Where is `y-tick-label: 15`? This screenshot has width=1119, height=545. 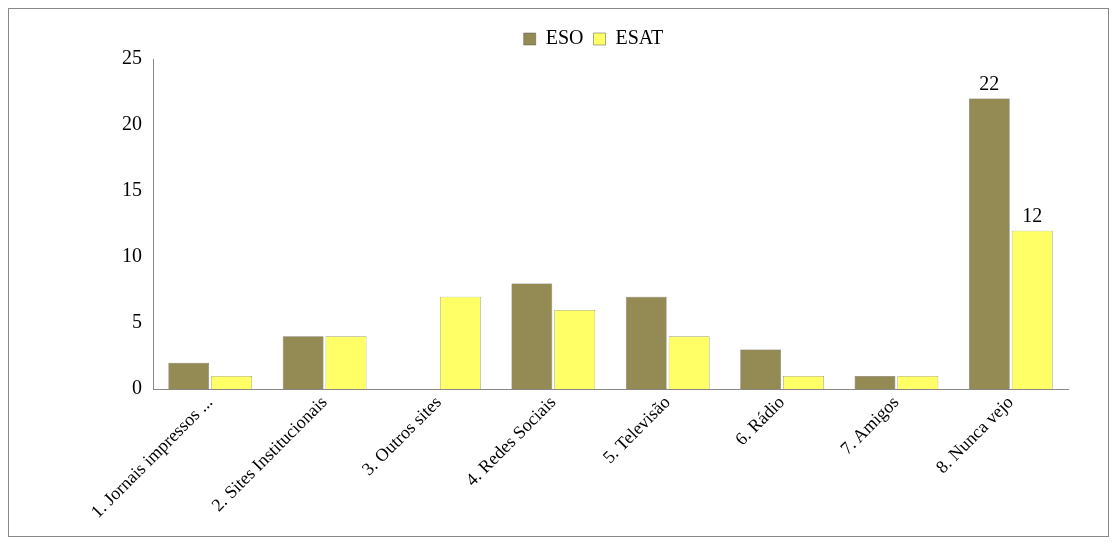 y-tick-label: 15 is located at coordinates (132, 189).